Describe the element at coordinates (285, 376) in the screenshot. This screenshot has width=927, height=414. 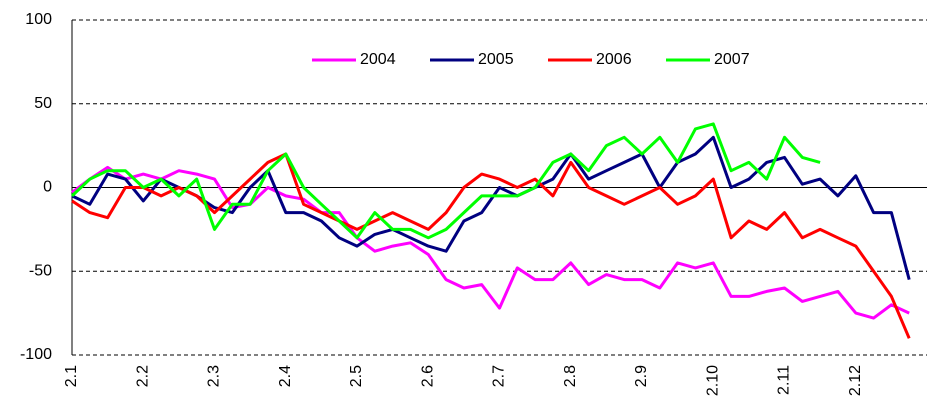
I see `x-tick-label: 2.4` at that location.